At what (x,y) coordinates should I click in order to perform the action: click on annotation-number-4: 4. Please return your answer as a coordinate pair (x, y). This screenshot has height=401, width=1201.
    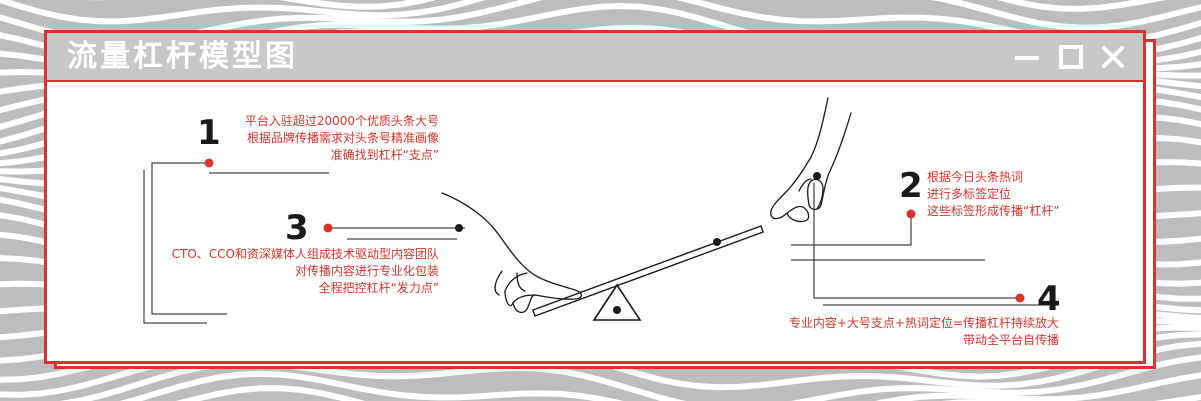
    Looking at the image, I should click on (1049, 299).